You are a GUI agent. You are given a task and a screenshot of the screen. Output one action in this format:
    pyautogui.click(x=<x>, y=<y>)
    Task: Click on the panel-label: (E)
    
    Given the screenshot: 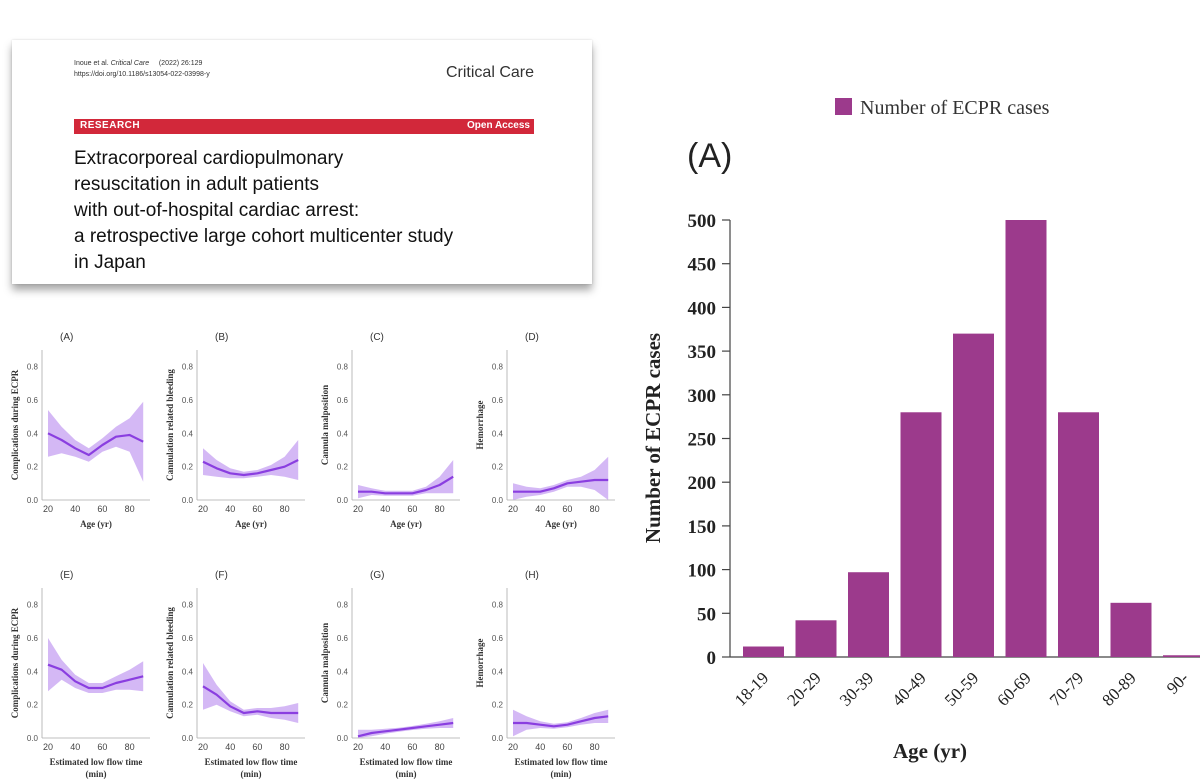 What is the action you would take?
    pyautogui.click(x=66, y=575)
    